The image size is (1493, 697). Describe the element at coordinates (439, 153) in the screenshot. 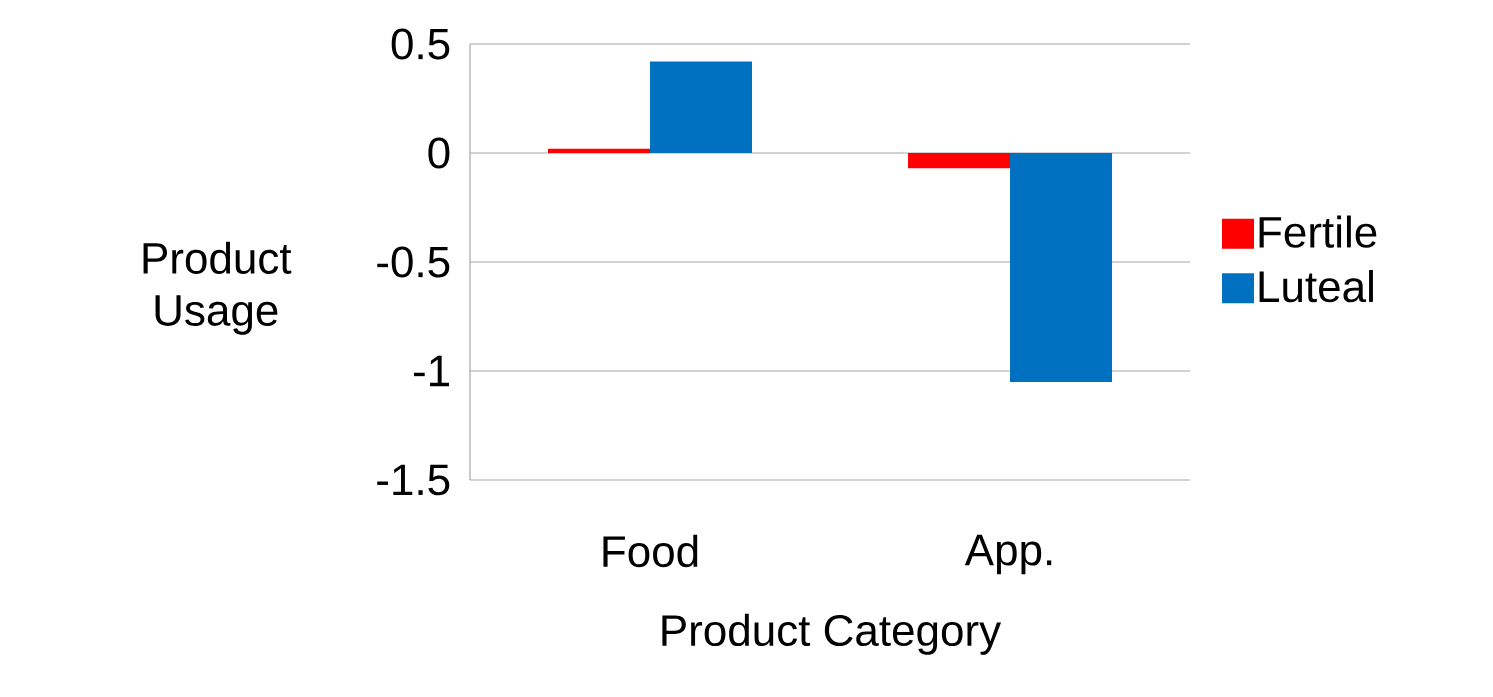

I see `y-tick-label: 0` at that location.